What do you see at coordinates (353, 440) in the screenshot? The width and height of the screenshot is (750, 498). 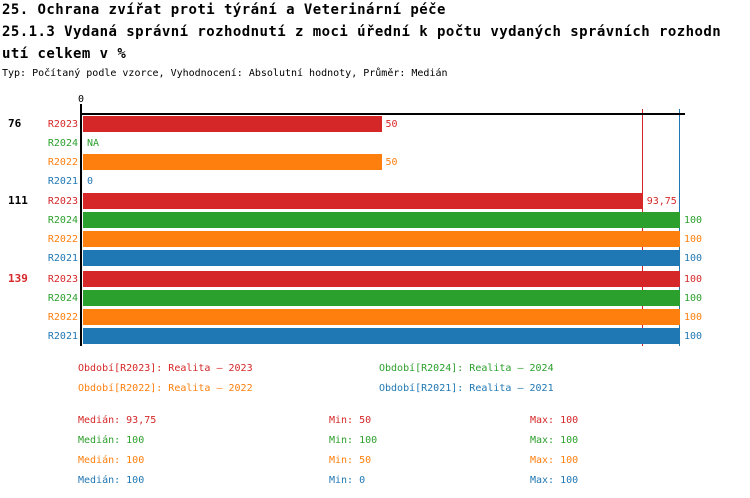 I see `stat-min: Min: 100` at bounding box center [353, 440].